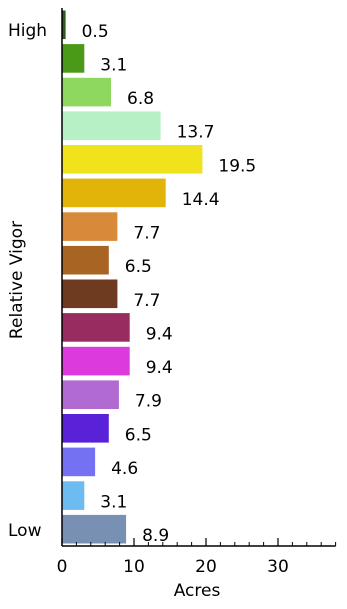  I want to click on value-label-9: 9.4, so click(159, 334).